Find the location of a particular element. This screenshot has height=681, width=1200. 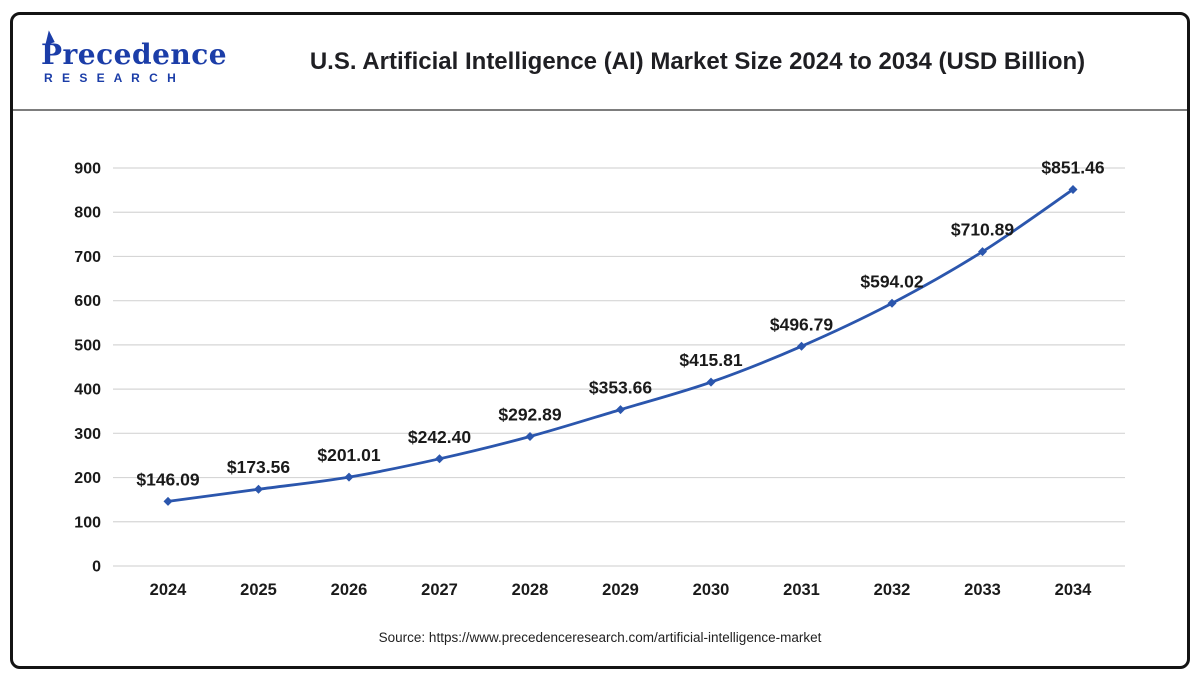

svg-text: 2025 is located at coordinates (258, 590).